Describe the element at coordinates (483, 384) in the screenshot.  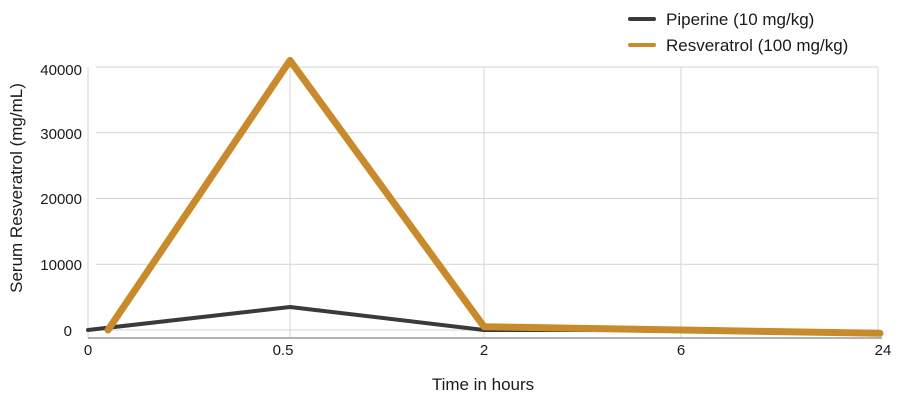
I see `x-axis-title: Time in hours` at that location.